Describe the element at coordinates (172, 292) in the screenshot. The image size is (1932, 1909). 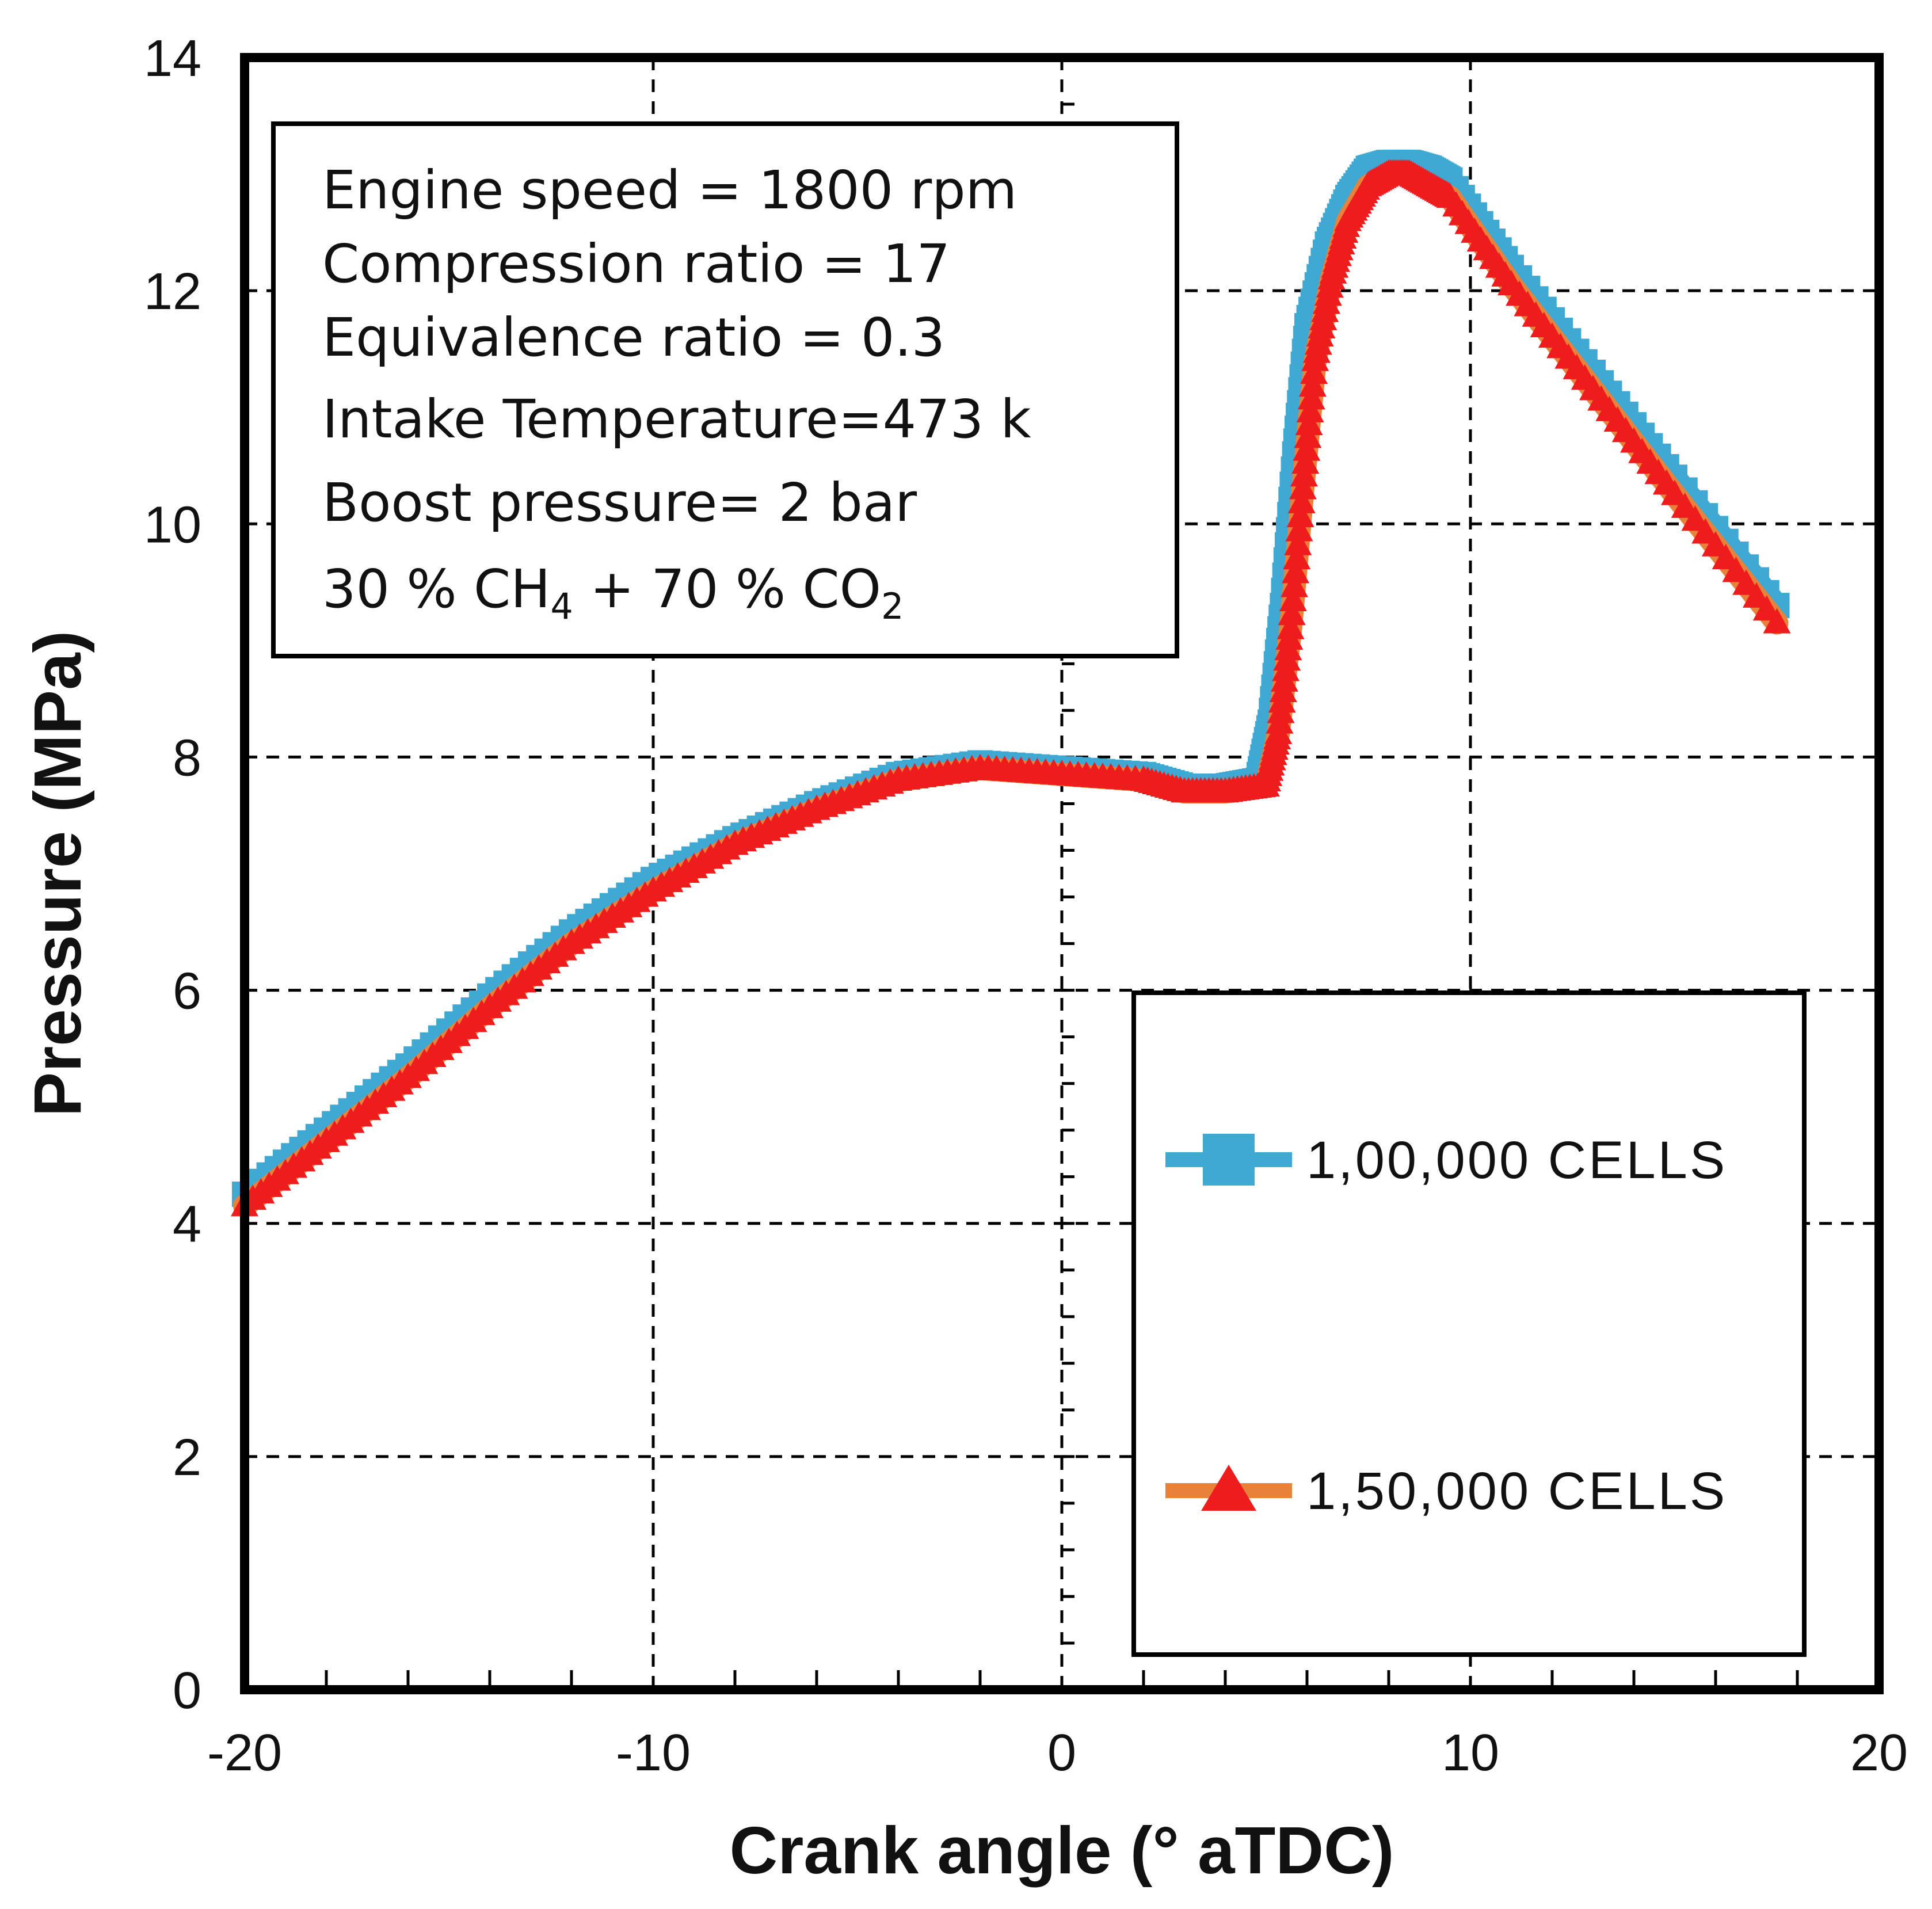
I see `y-tick-label: 12` at that location.